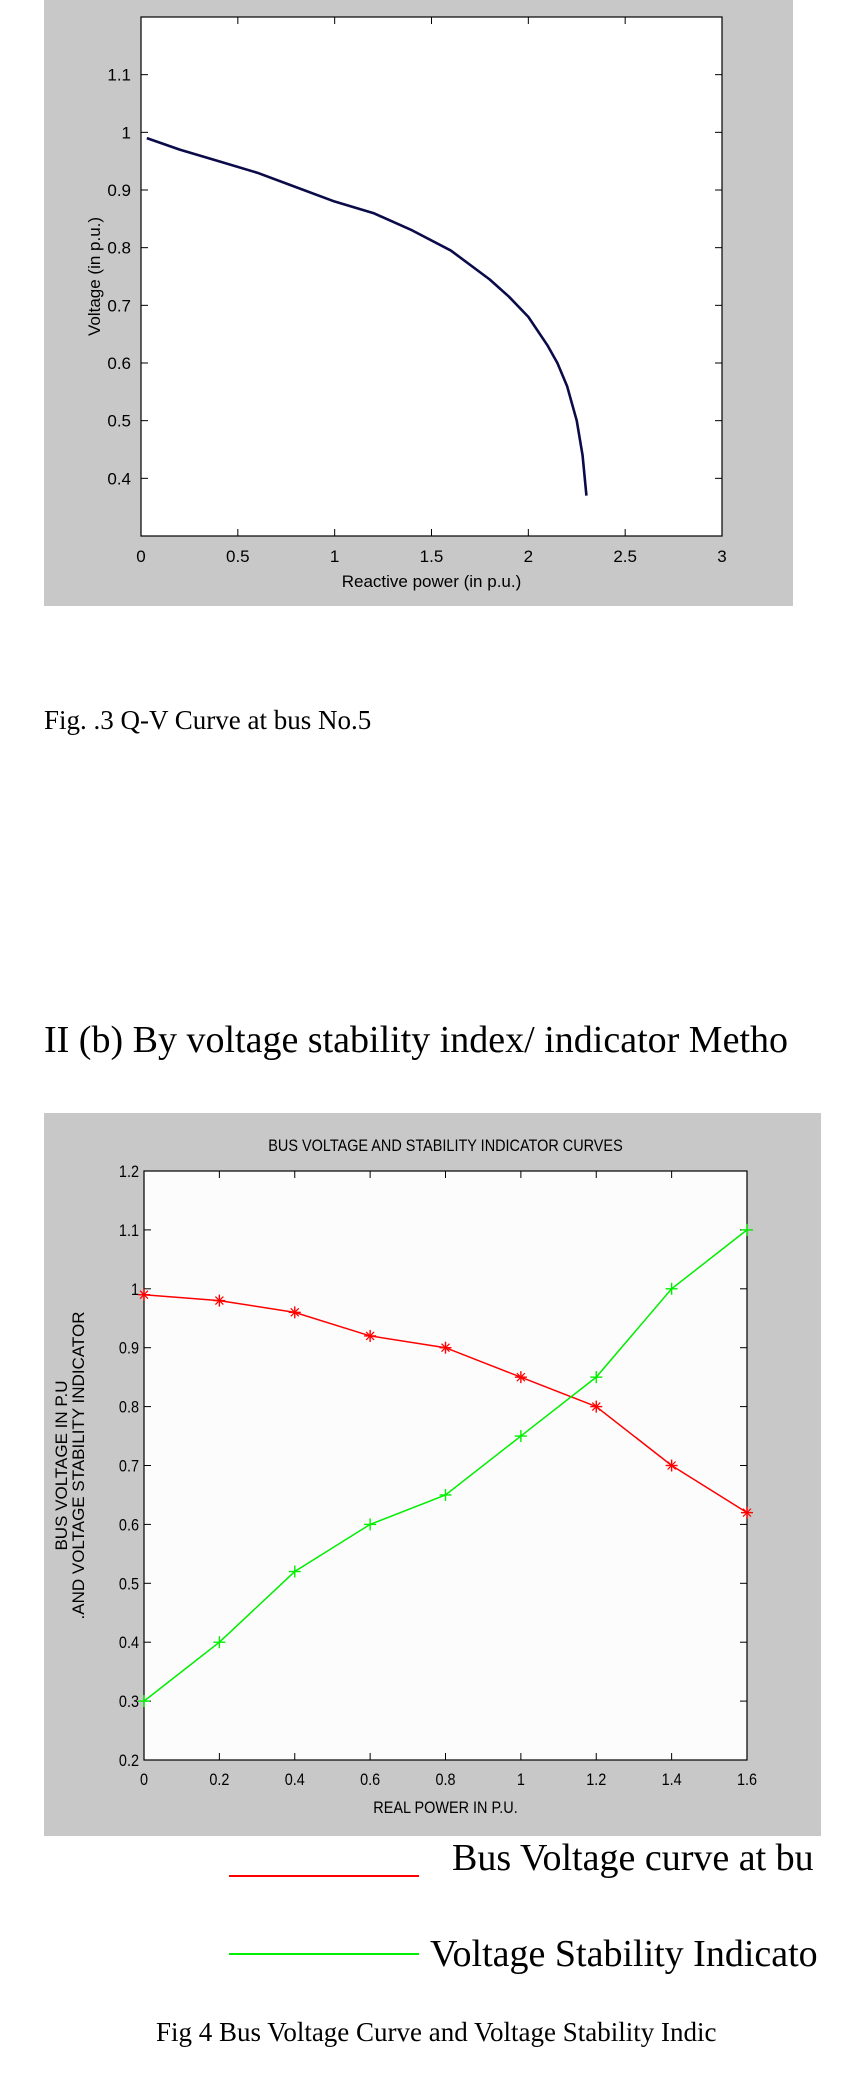 The width and height of the screenshot is (855, 2085). What do you see at coordinates (528, 556) in the screenshot?
I see `qv-x-tick-label: 2` at bounding box center [528, 556].